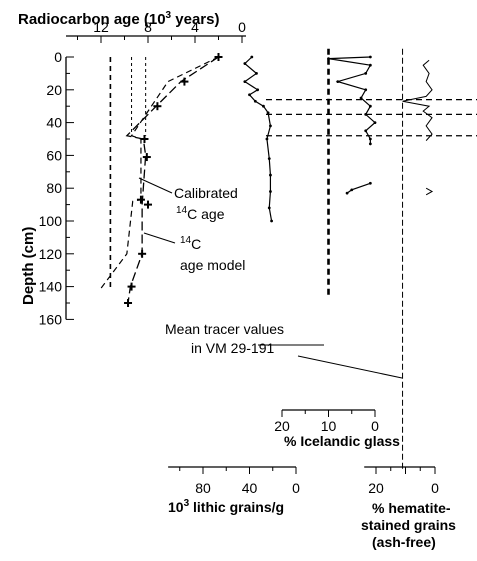 The image size is (477, 561). Describe the element at coordinates (54, 123) in the screenshot. I see `depth-tick-label: 40` at that location.